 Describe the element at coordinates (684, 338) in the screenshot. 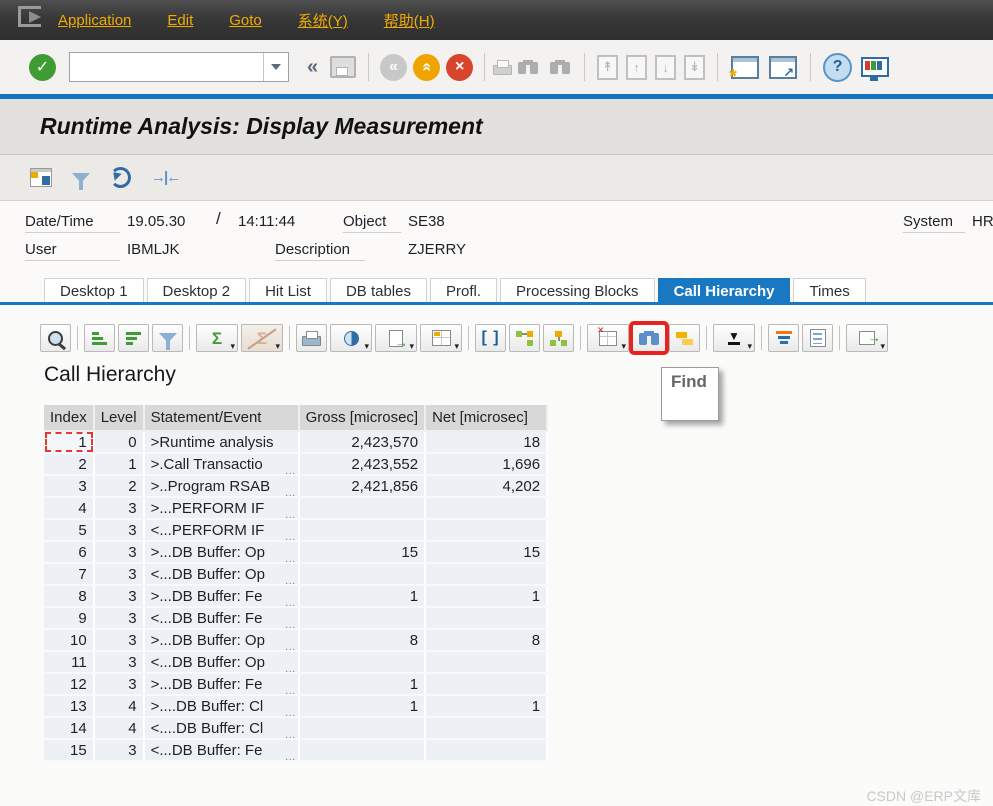

I see `compress-button` at that location.